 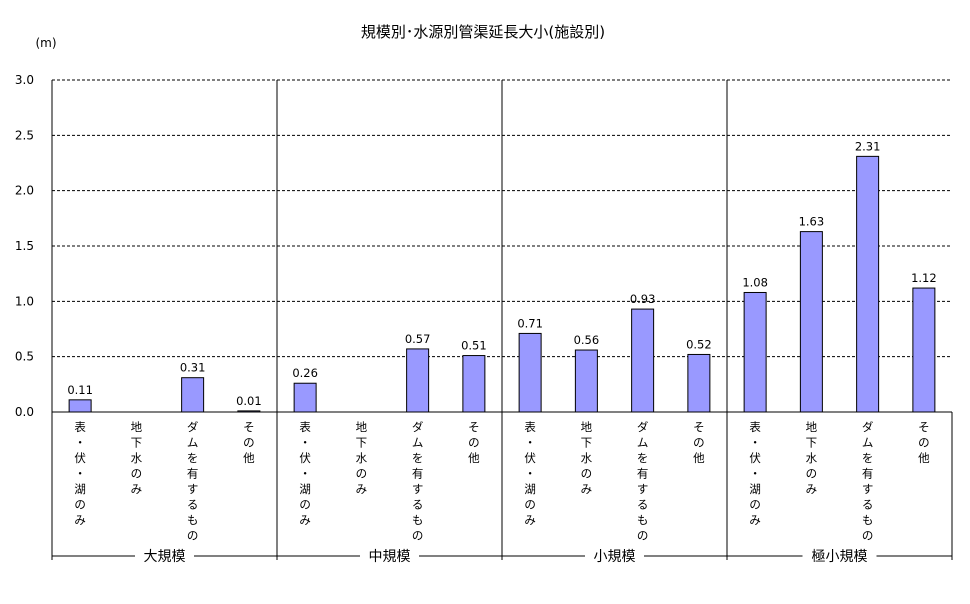 I want to click on y-tick-label: 0.5, so click(x=24, y=357).